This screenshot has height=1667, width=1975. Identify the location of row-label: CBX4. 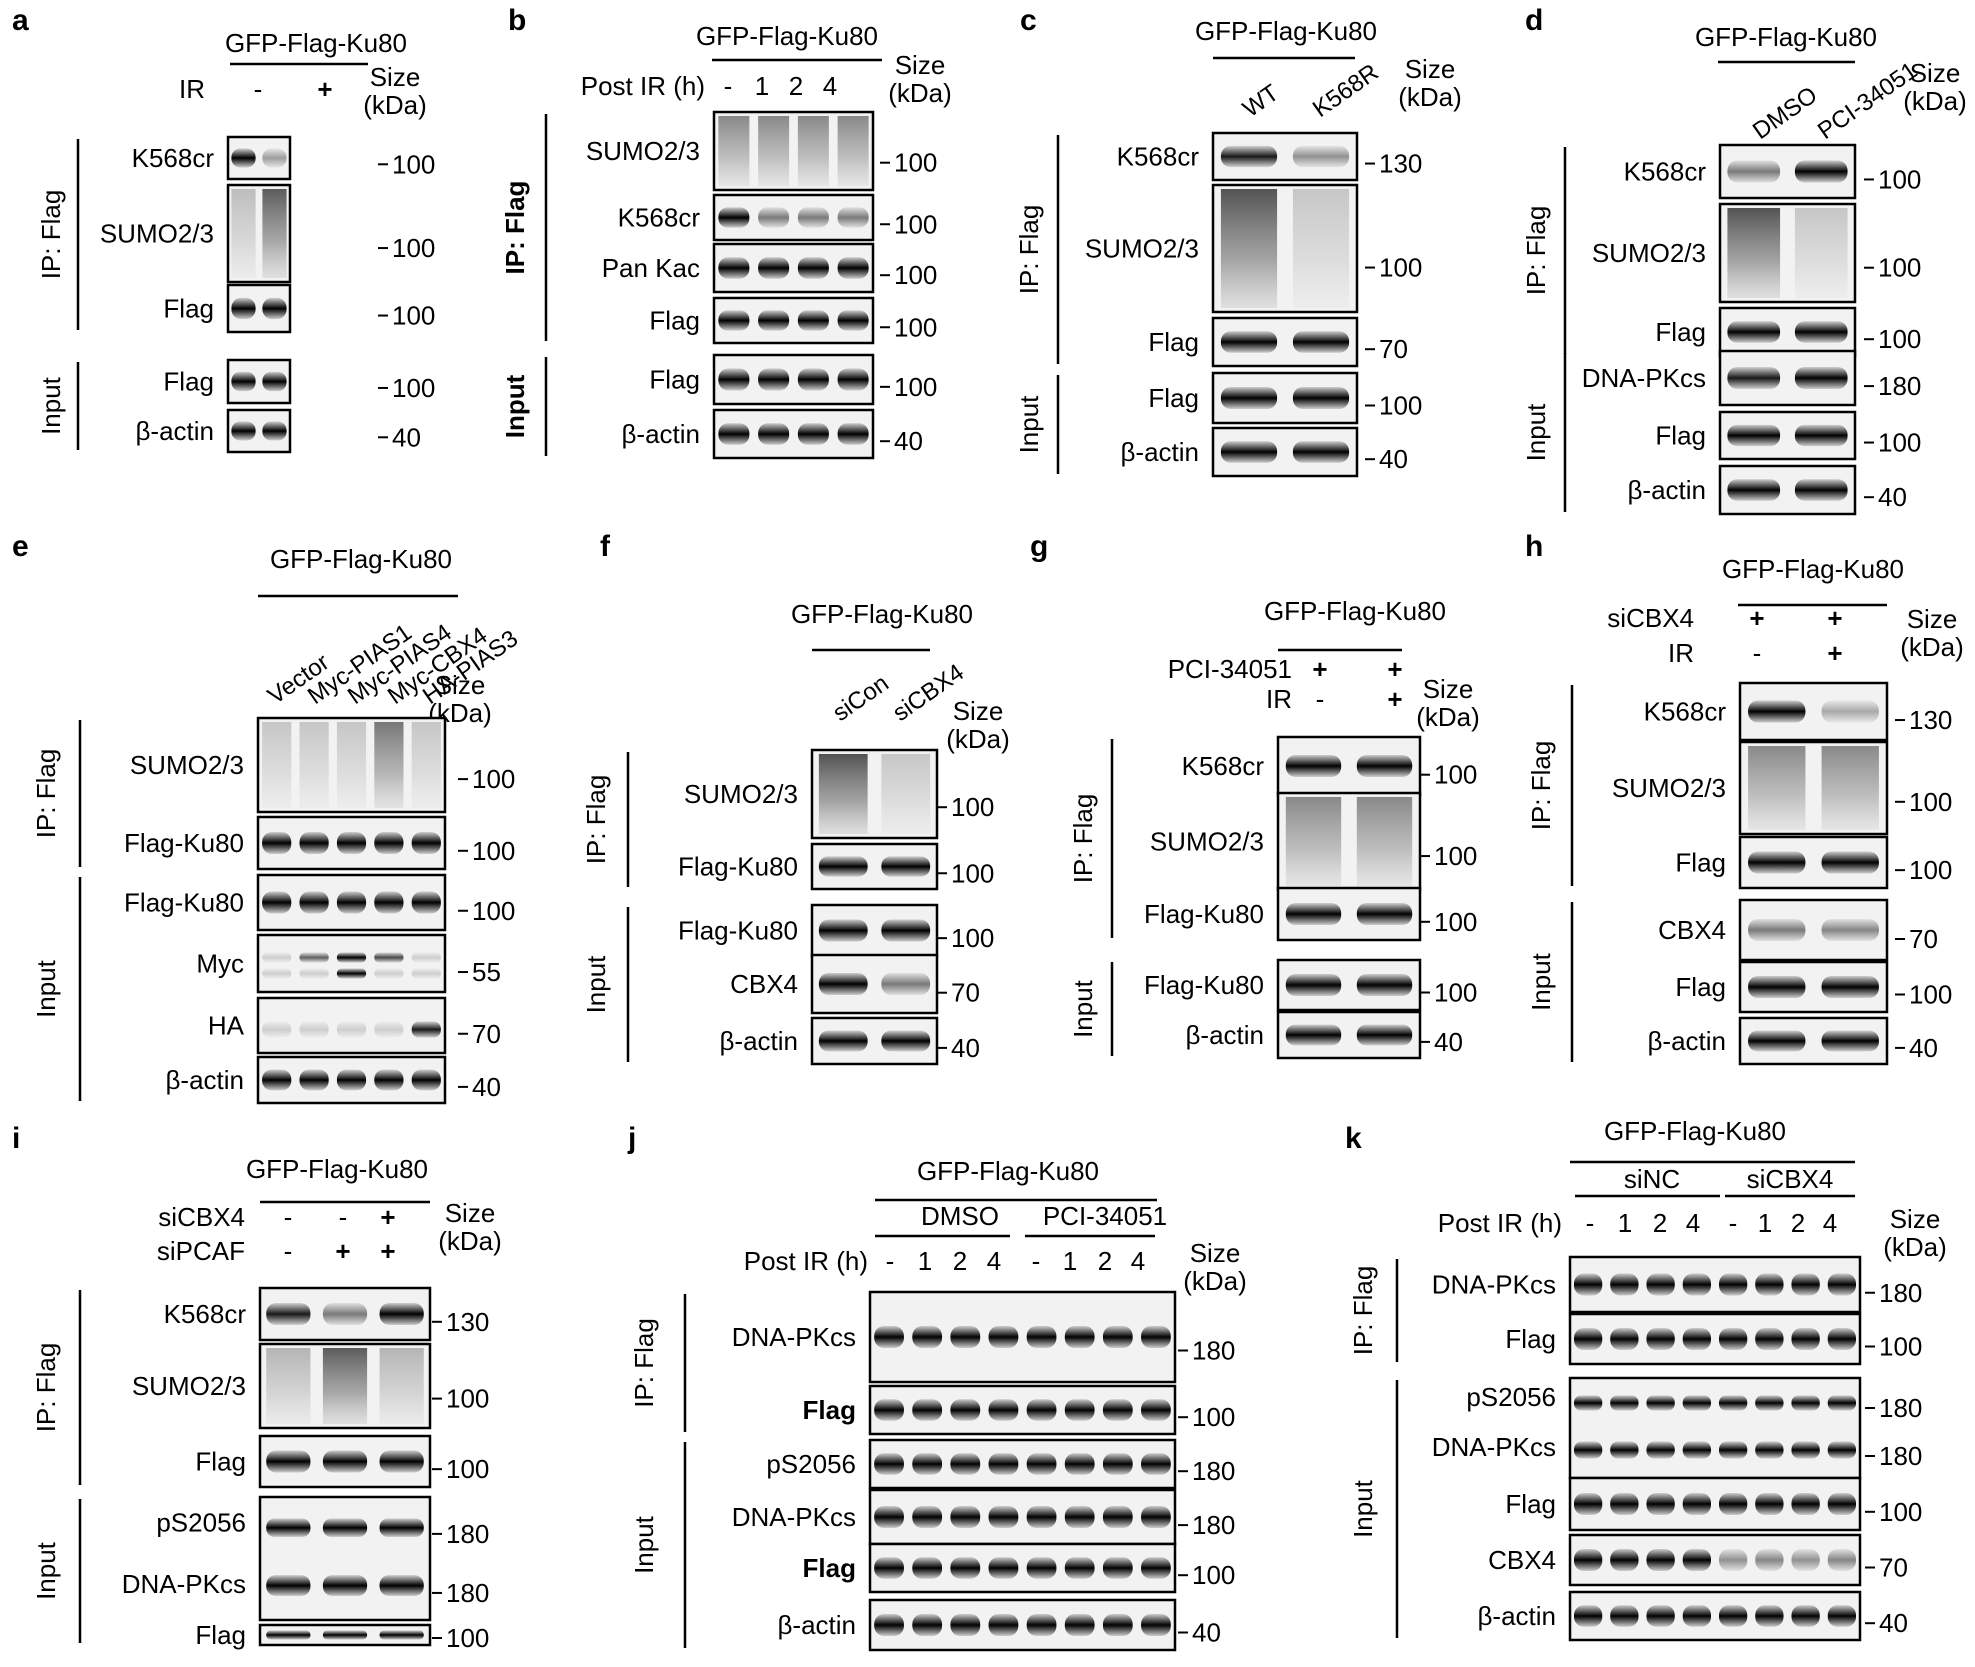
(1522, 1560).